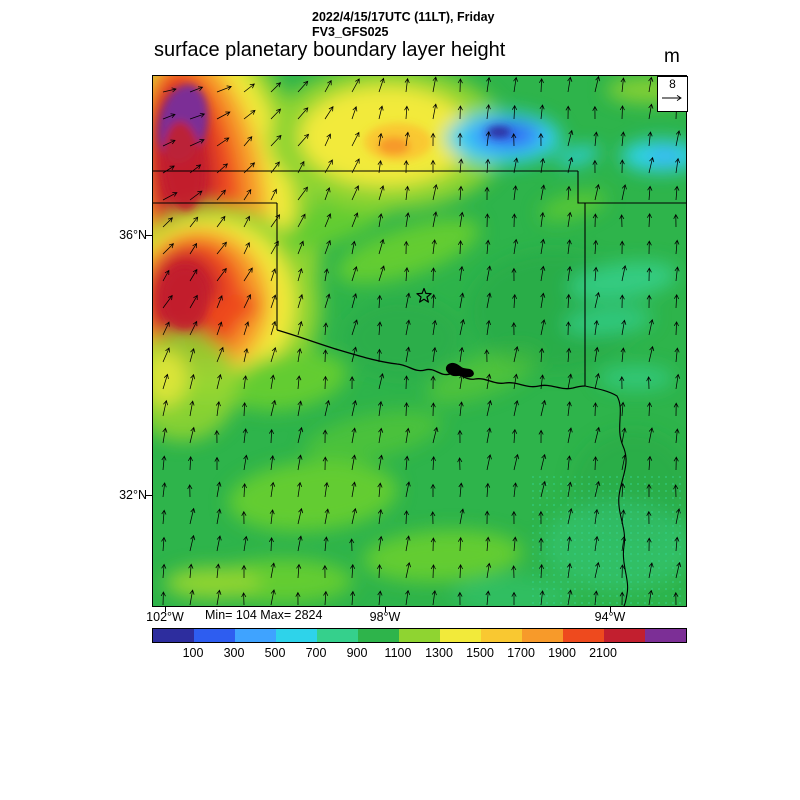 This screenshot has width=800, height=800. What do you see at coordinates (234, 653) in the screenshot?
I see `colorbar-tick-label: 300` at bounding box center [234, 653].